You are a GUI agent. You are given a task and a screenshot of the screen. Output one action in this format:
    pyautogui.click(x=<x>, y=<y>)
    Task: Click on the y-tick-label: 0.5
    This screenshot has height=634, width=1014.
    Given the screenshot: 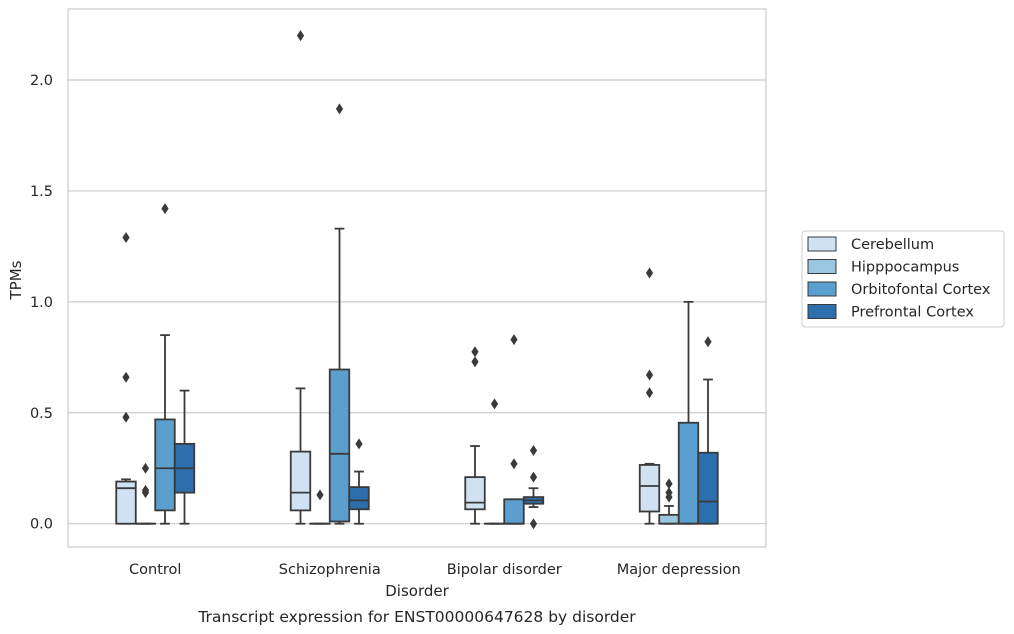 What is the action you would take?
    pyautogui.click(x=41, y=414)
    